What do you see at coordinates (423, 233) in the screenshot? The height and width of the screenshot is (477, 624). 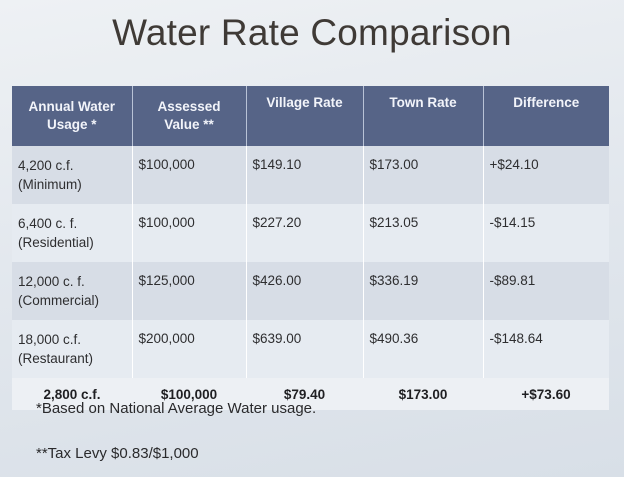 I see `cell-town-rate: $213.05` at bounding box center [423, 233].